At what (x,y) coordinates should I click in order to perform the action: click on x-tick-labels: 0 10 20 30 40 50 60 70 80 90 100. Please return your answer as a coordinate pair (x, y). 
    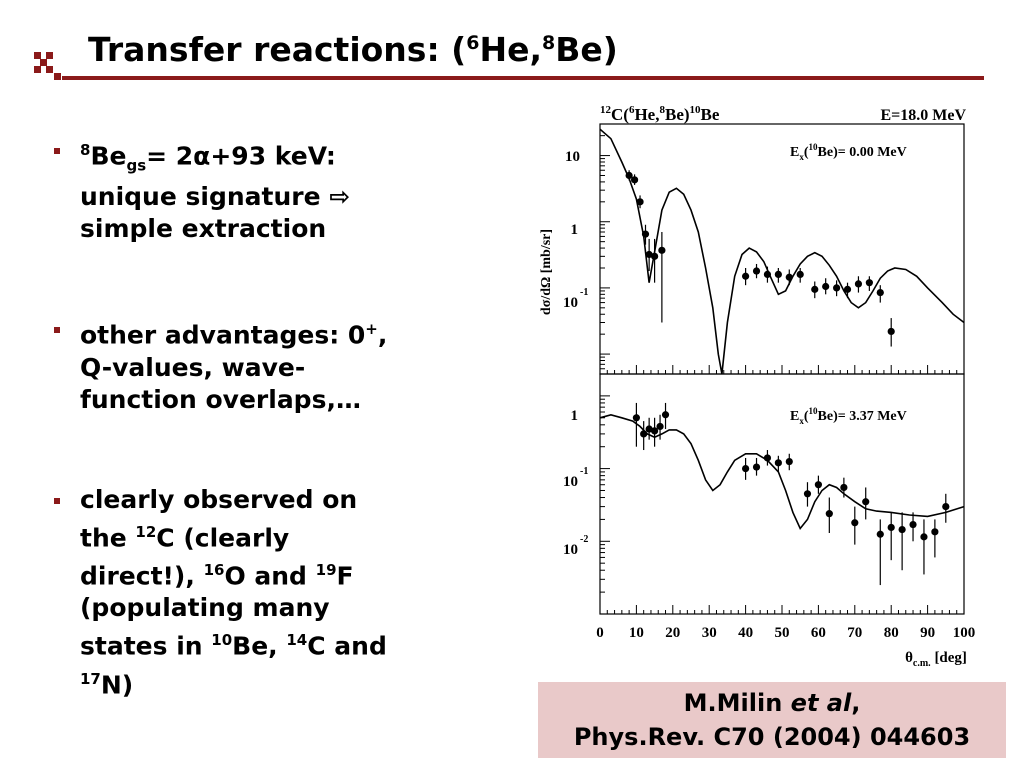
    Looking at the image, I should click on (785, 633).